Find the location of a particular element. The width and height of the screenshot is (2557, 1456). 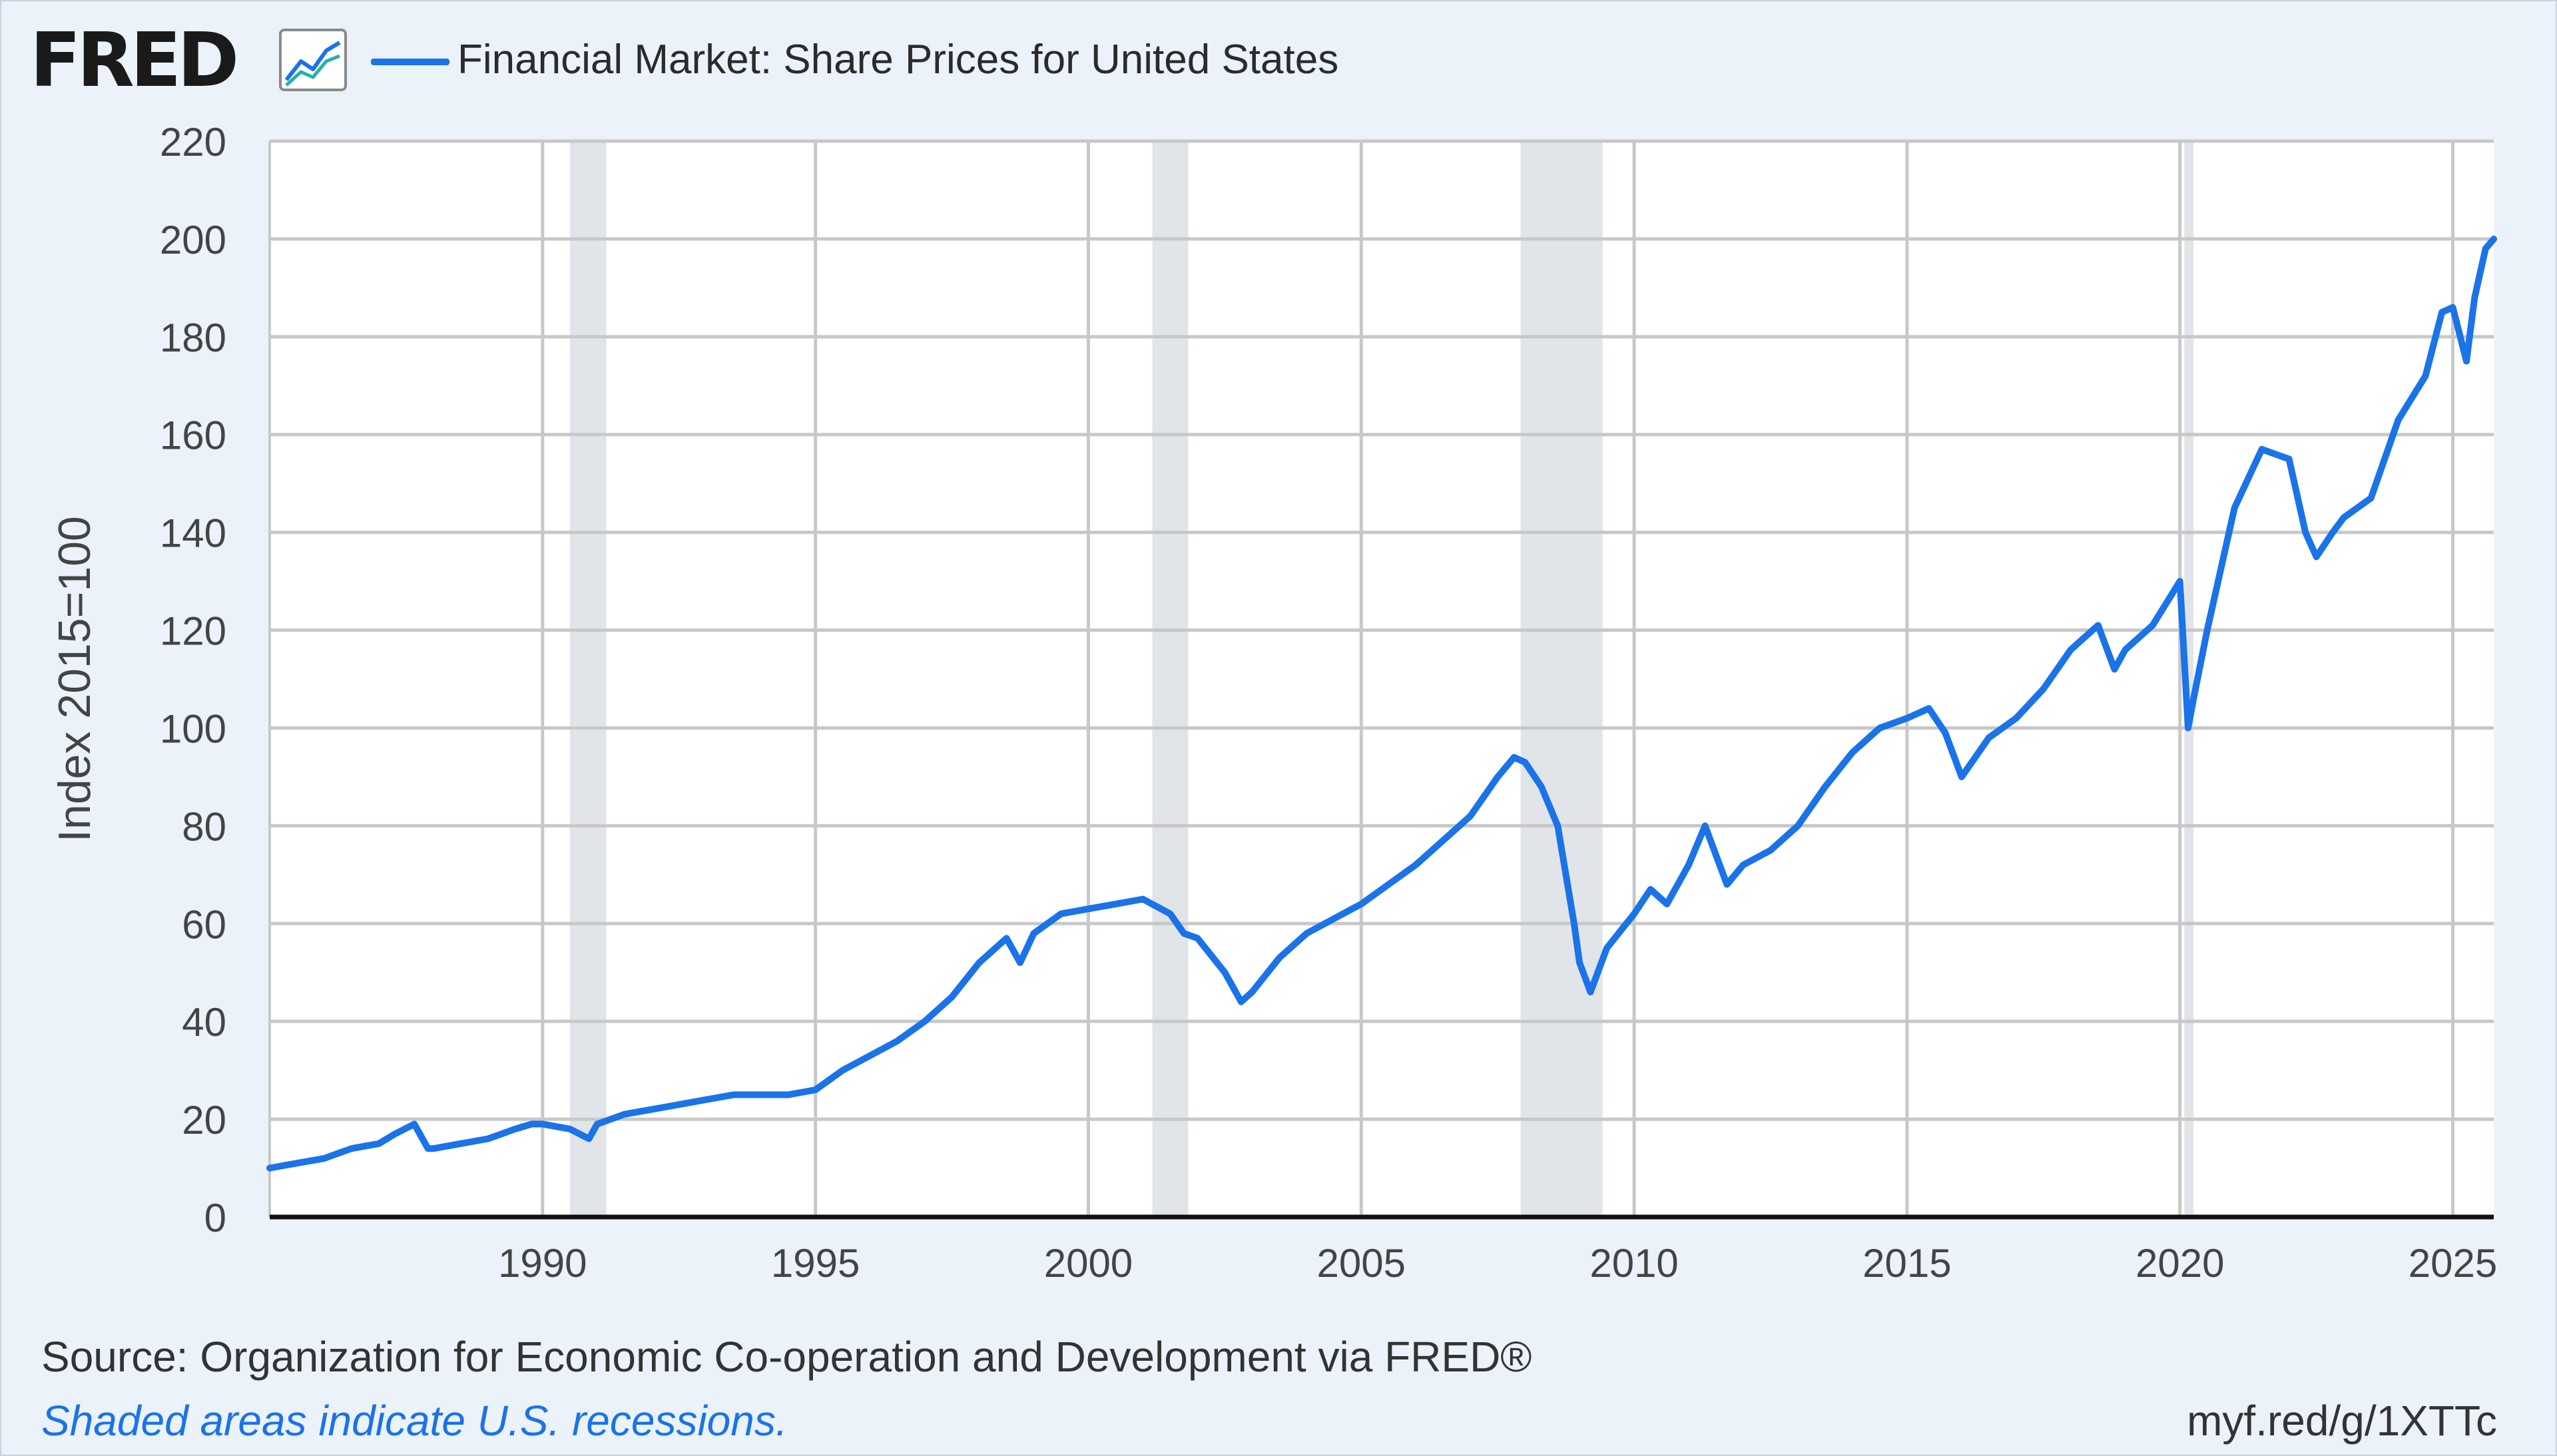

trend-line-chart-icon is located at coordinates (313, 60).